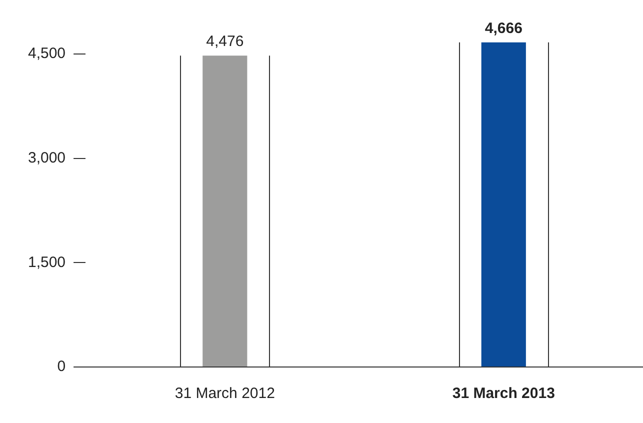  What do you see at coordinates (225, 41) in the screenshot?
I see `data-label: 4,476` at bounding box center [225, 41].